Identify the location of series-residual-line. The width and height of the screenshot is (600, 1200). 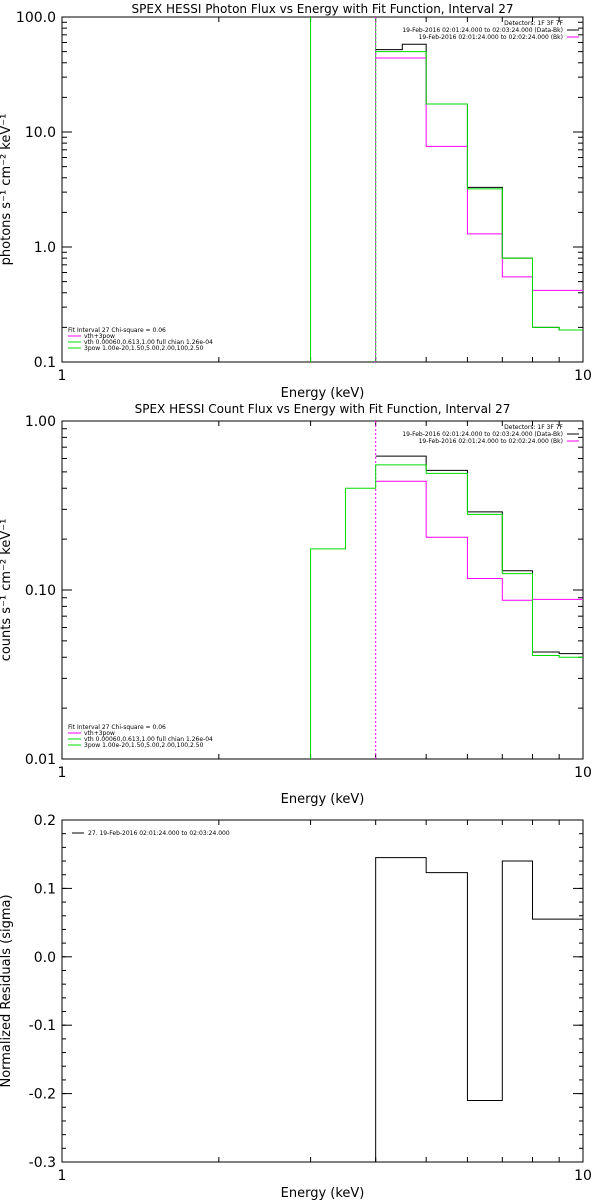
(479, 1009).